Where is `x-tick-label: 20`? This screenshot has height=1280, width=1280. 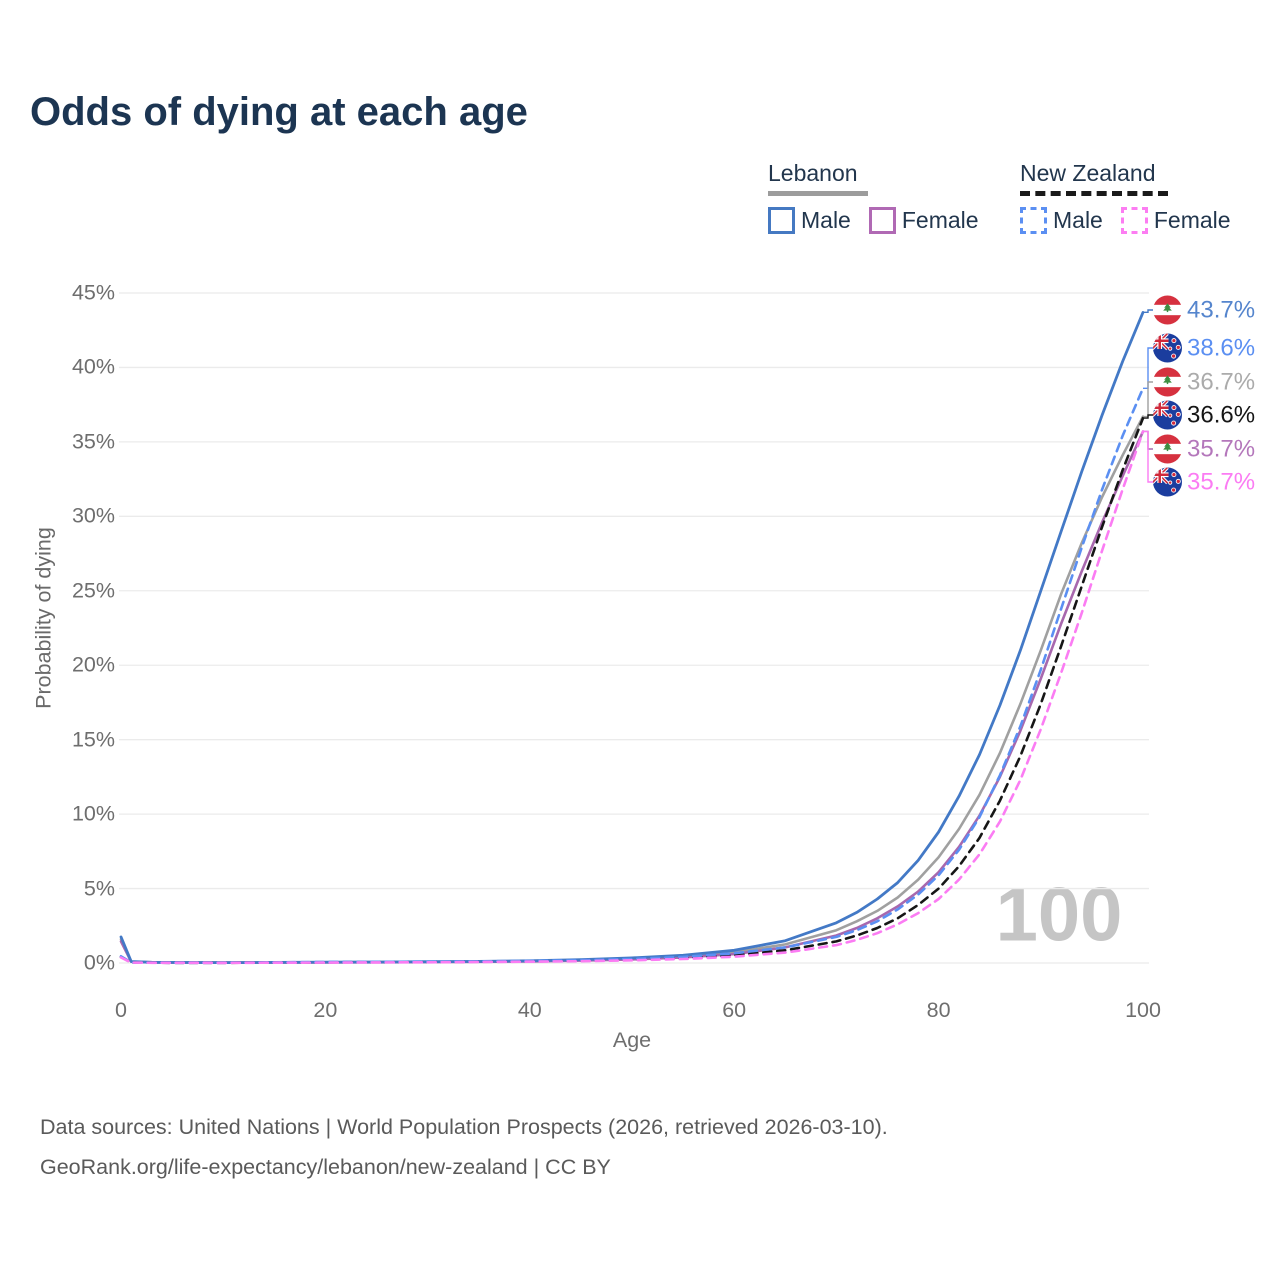 x-tick-label: 20 is located at coordinates (325, 1010).